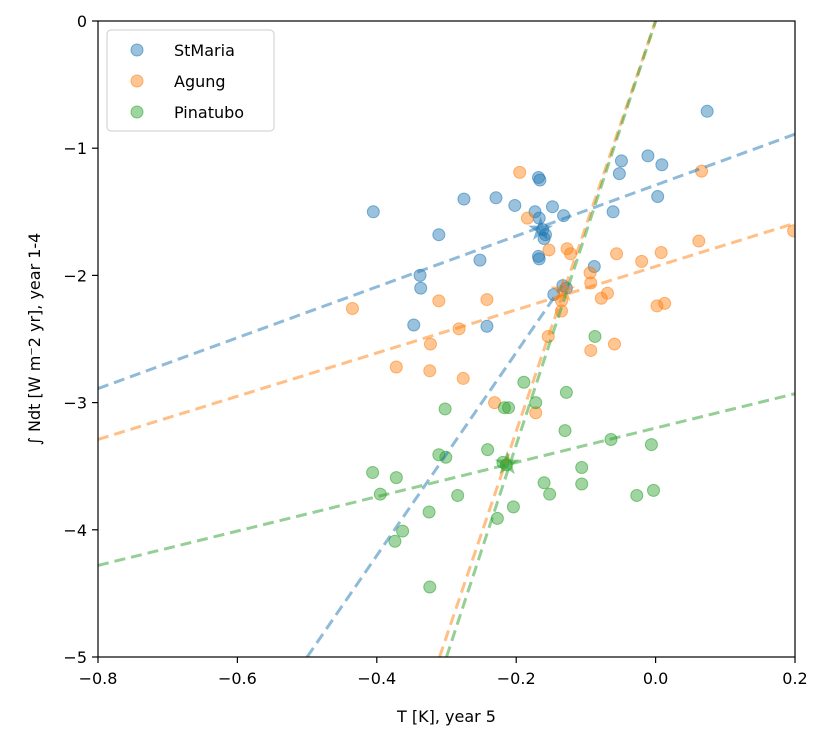  I want to click on x-tick-label: 0.0, so click(655, 678).